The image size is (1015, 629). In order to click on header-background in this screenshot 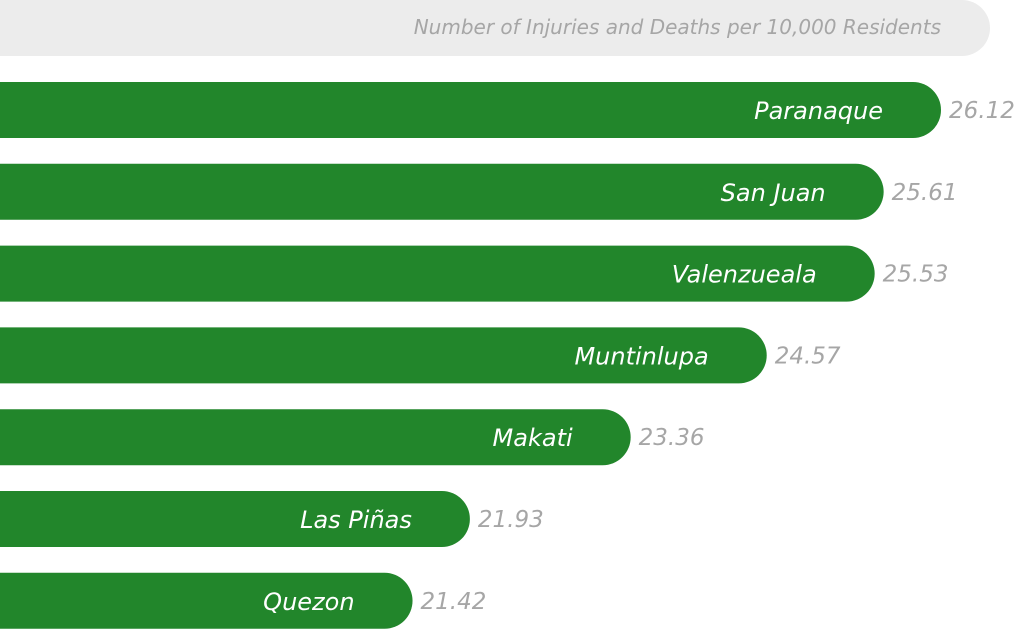, I will do `click(495, 28)`.